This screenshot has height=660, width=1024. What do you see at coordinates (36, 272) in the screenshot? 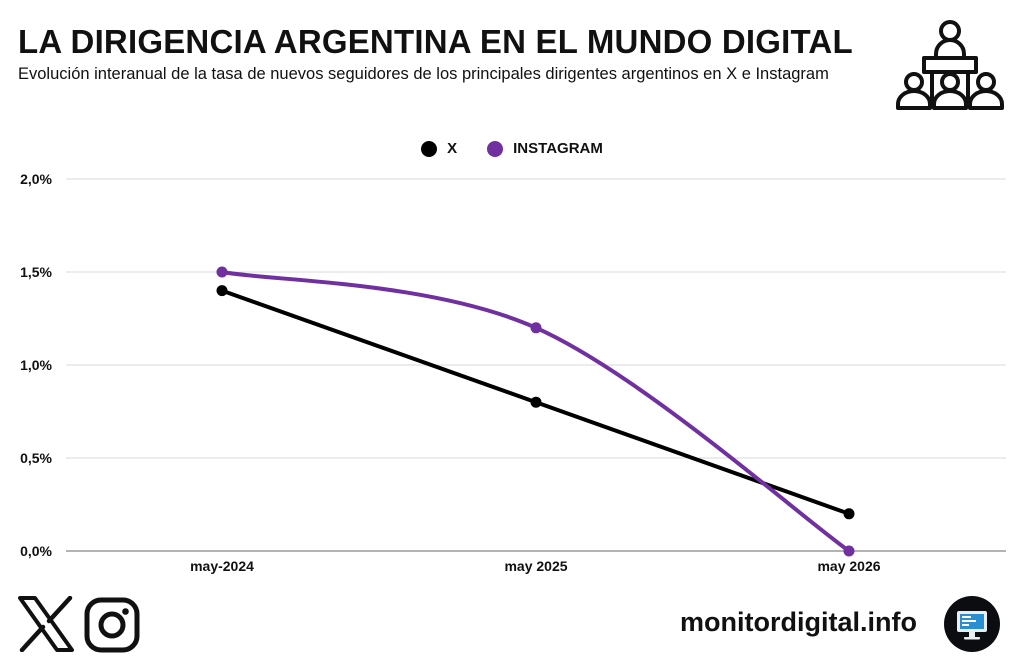
I see `y-tick-label: 1,5%` at bounding box center [36, 272].